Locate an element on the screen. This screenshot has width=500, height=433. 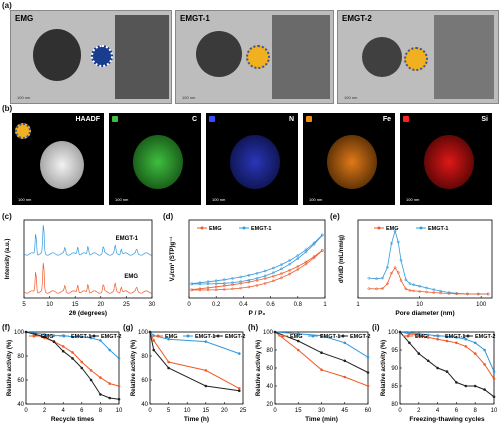
element-color-chip is located at coordinates (115, 119).